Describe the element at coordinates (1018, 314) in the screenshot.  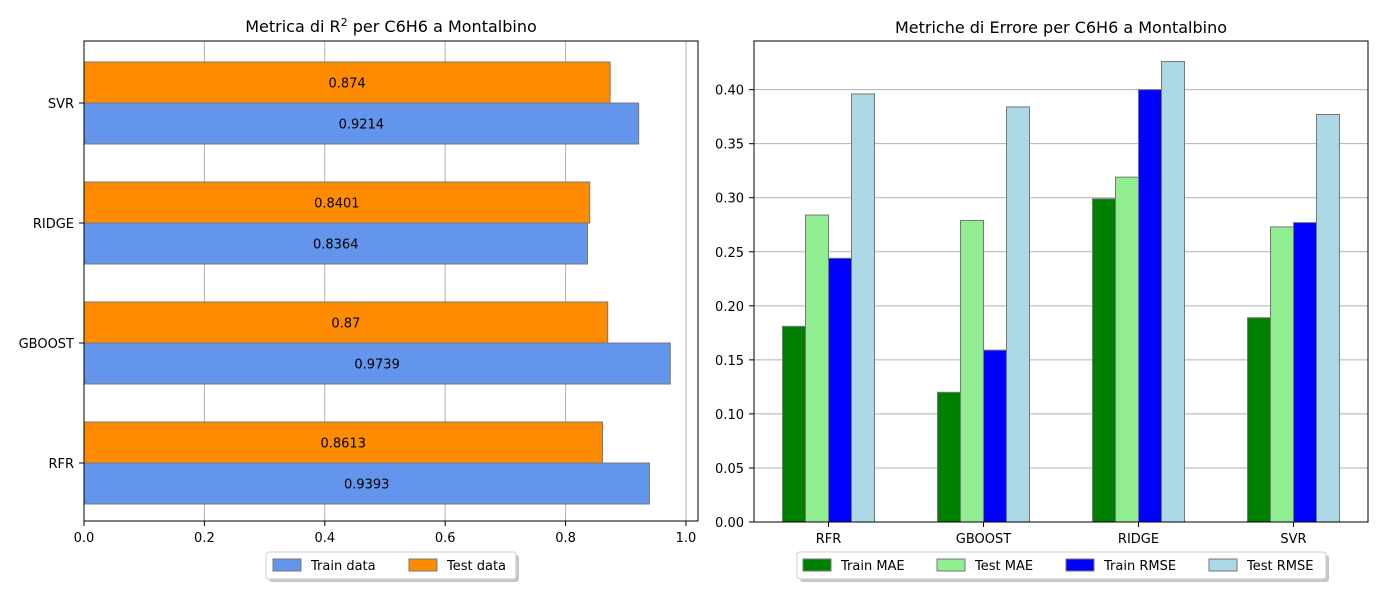
I see `error-bar-test-rmse-gboost` at that location.